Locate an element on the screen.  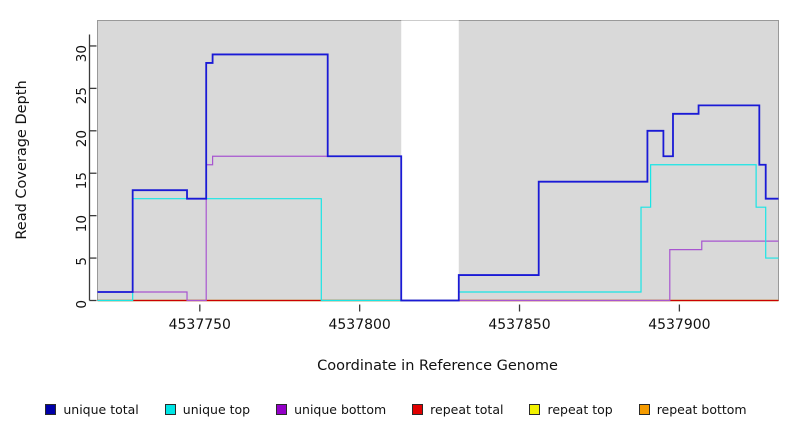
legend-item: repeat top is located at coordinates (571, 409).